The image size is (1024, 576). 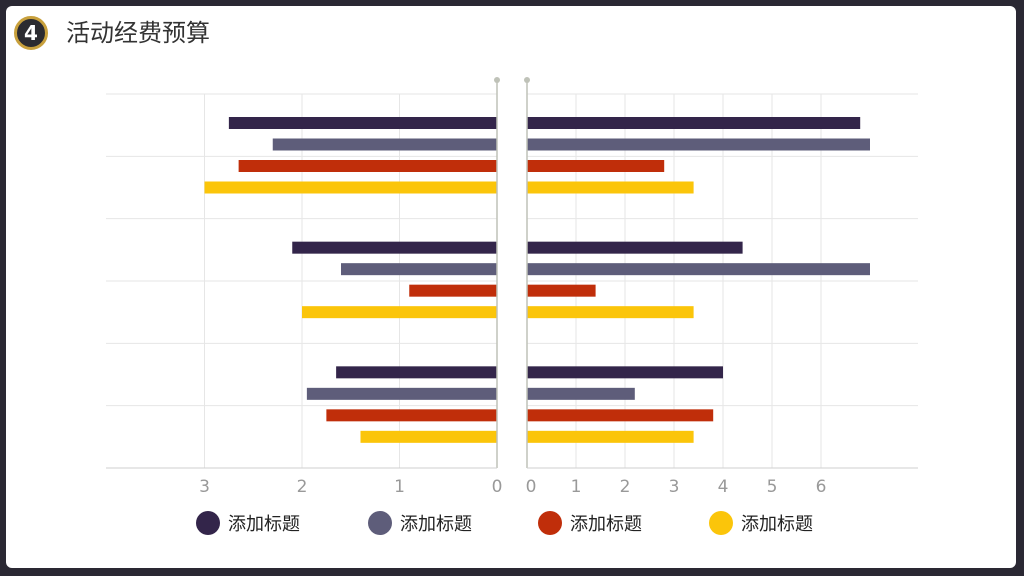 I want to click on page-title: 活动经费预算, so click(x=138, y=33).